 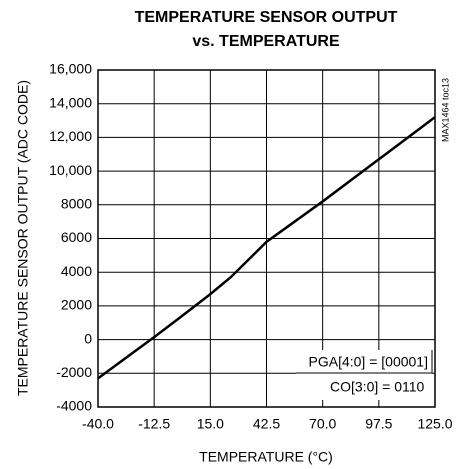 I want to click on x-tick-label: -40.0, so click(x=98, y=424).